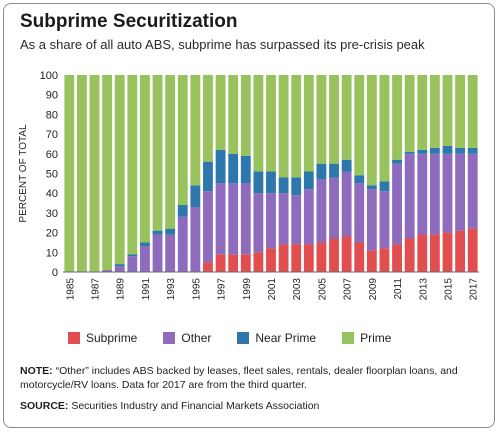 This screenshot has width=500, height=433. What do you see at coordinates (52, 115) in the screenshot?
I see `y-tick-label: 80` at bounding box center [52, 115].